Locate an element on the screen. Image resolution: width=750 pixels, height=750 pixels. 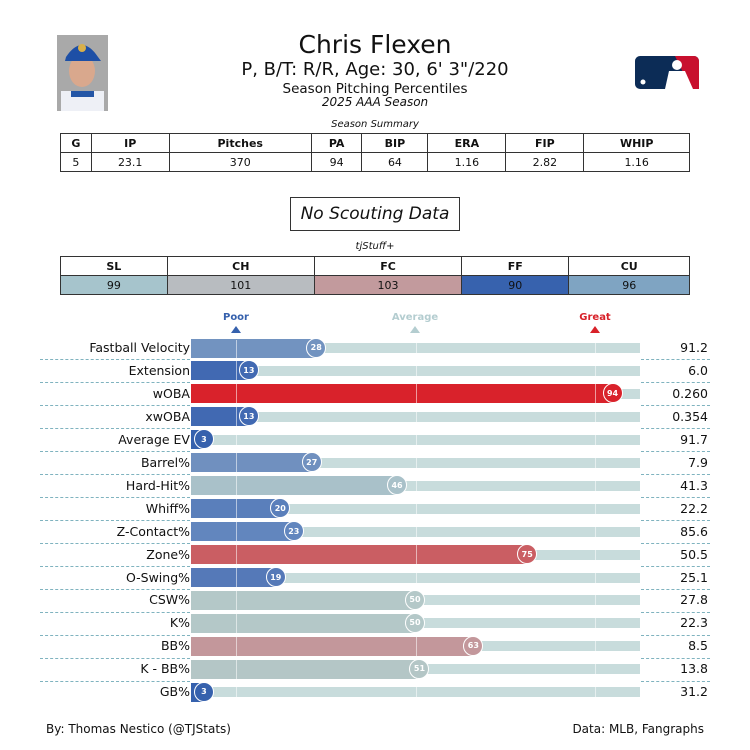
report-title: Season Pitching Percentiles is located at coordinates (375, 89).